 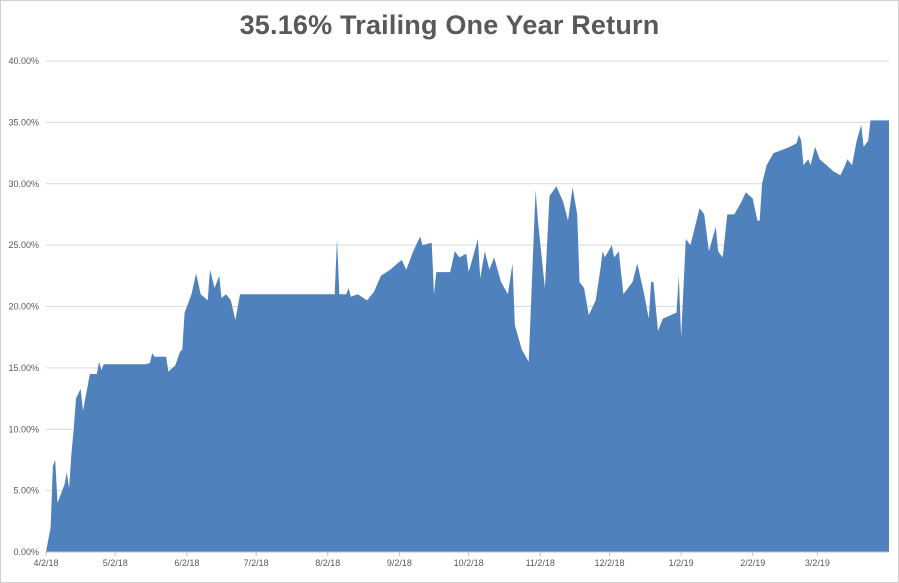 I want to click on y-tick-label: 10.00%, so click(x=23, y=429).